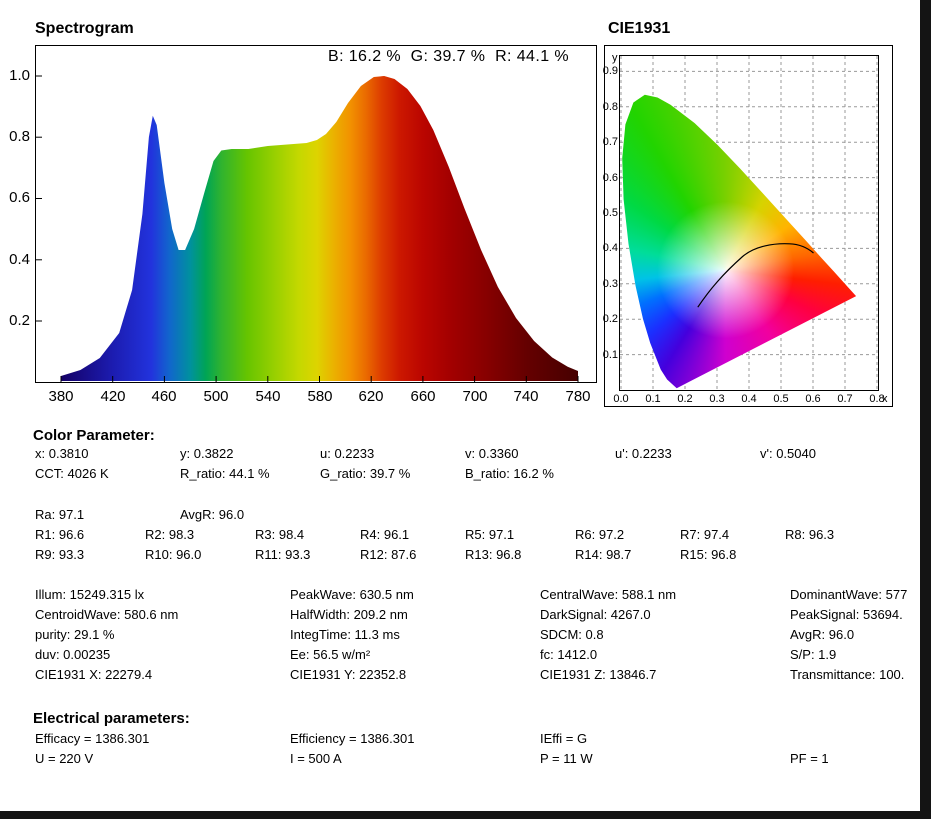 The height and width of the screenshot is (819, 931). Describe the element at coordinates (465, 815) in the screenshot. I see `window-edge-bottom` at that location.